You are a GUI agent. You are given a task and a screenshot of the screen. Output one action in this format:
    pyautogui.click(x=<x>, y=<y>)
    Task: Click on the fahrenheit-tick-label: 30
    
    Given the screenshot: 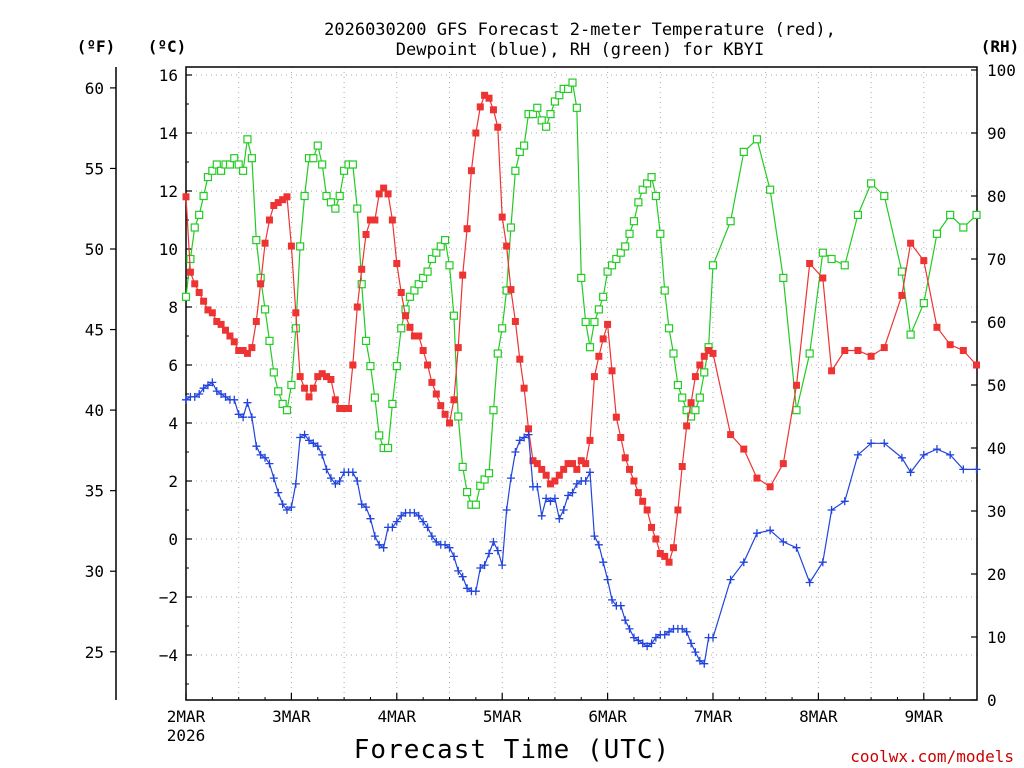 What is the action you would take?
    pyautogui.click(x=94, y=571)
    